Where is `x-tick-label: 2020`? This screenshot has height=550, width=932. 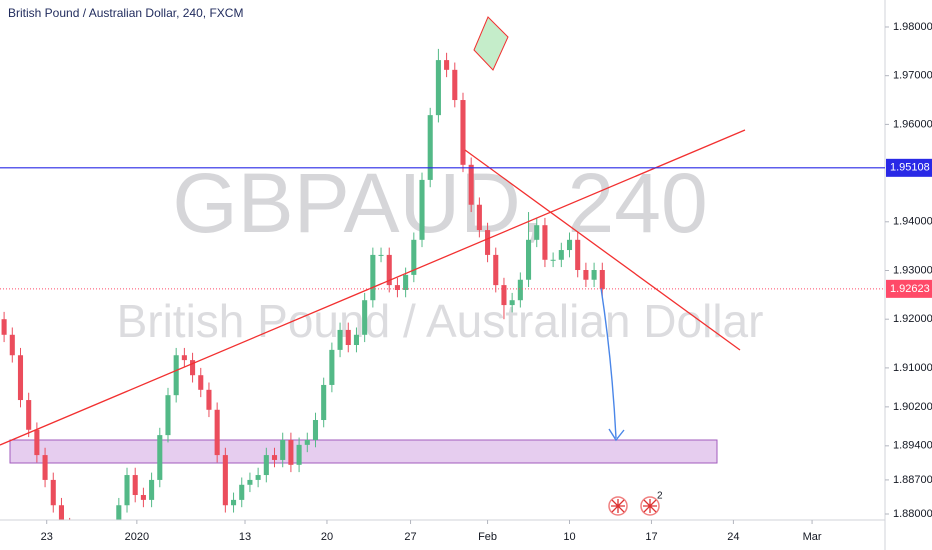 x-tick-label: 2020 is located at coordinates (137, 537).